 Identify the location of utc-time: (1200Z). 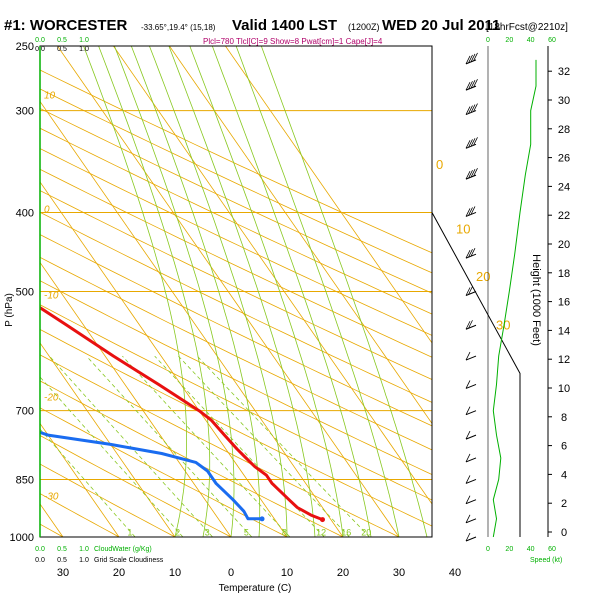
(364, 27).